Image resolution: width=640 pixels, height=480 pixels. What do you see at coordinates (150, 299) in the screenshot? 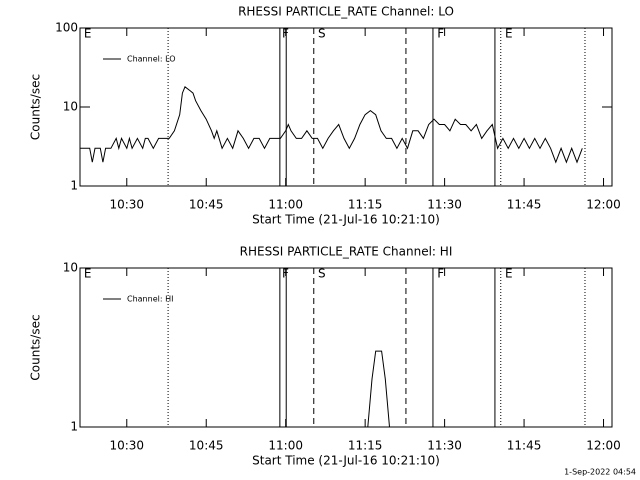
I see `legend-label: Channel: HI` at bounding box center [150, 299].